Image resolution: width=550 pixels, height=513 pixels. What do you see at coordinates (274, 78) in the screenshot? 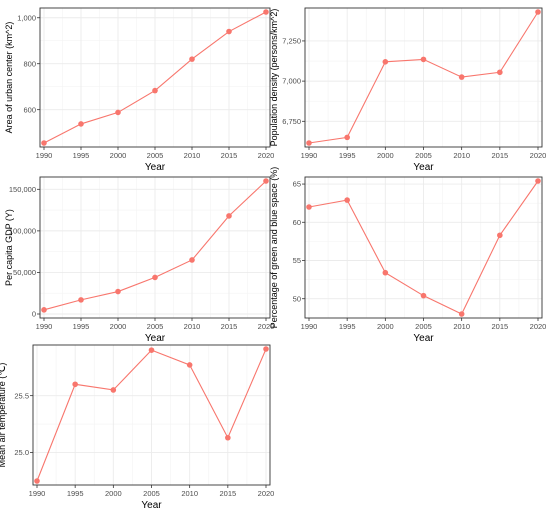
I see `y-axis-title: Population density (persons/km^2)` at bounding box center [274, 78].